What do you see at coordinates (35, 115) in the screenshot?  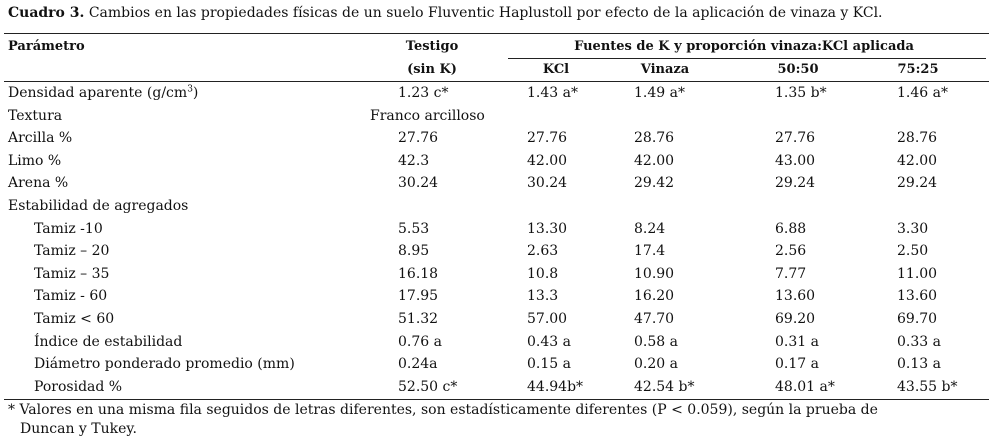 I see `parameter-text: Textura` at bounding box center [35, 115].